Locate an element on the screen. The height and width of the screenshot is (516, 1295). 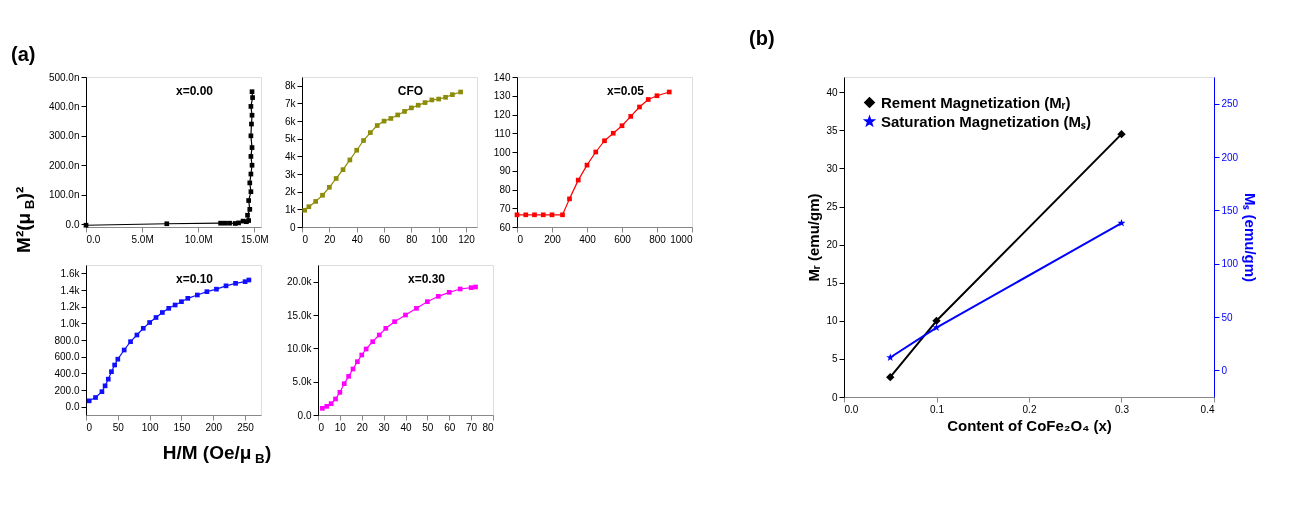
x-tick-label: 150 is located at coordinates (182, 427).